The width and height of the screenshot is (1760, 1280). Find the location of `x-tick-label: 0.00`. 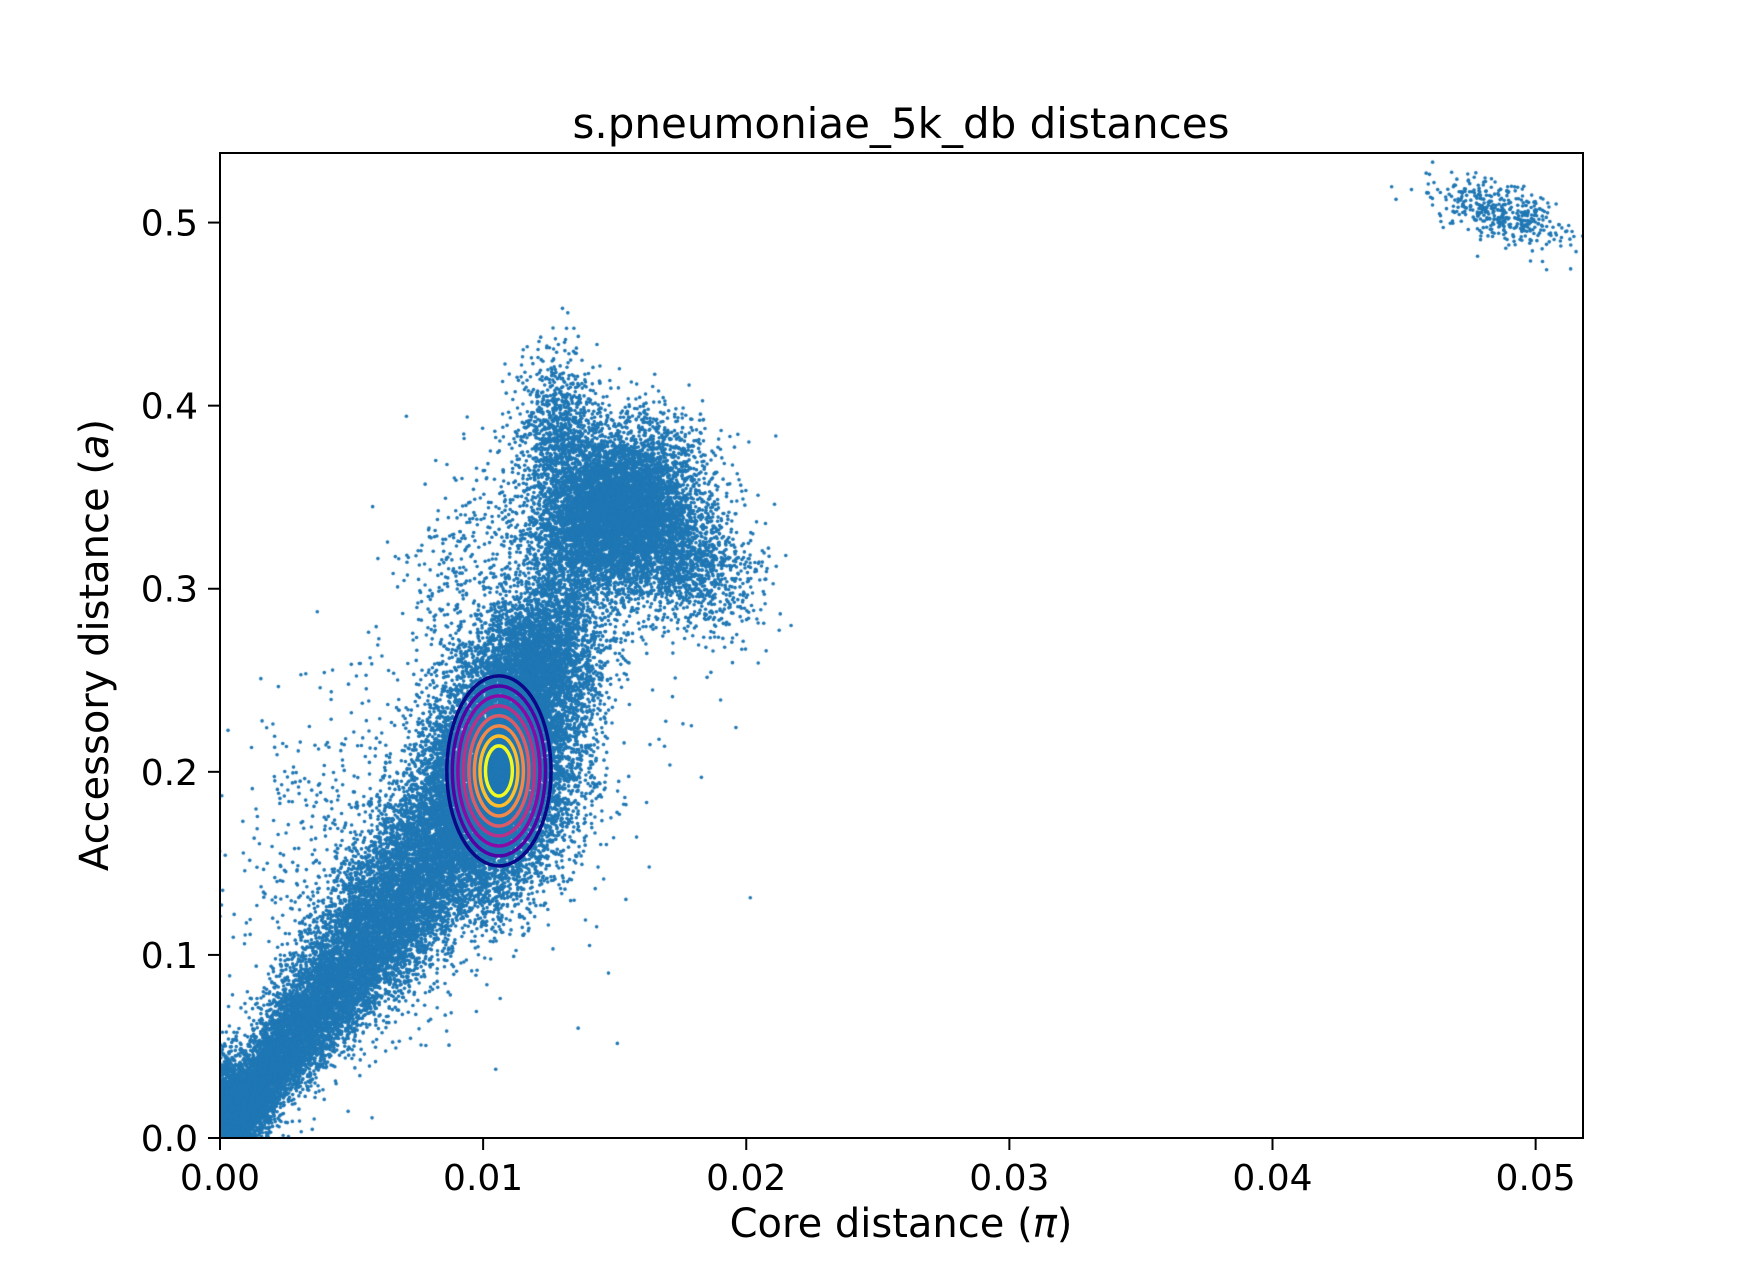

x-tick-label: 0.00 is located at coordinates (220, 1178).